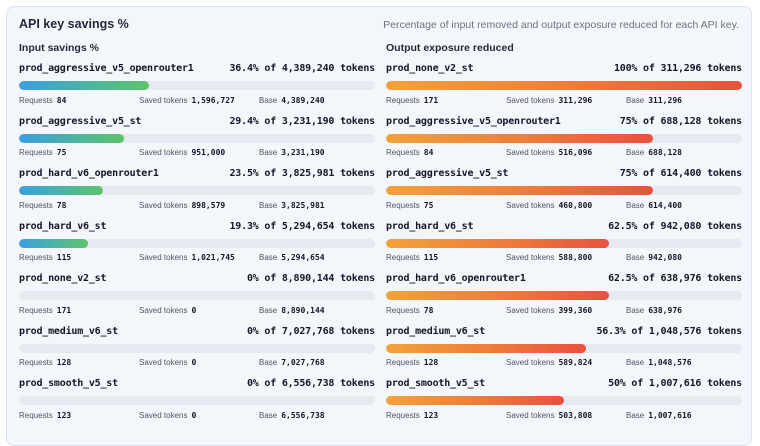 This screenshot has width=760, height=446. Describe the element at coordinates (303, 415) in the screenshot. I see `base-value: 6,556,738` at that location.